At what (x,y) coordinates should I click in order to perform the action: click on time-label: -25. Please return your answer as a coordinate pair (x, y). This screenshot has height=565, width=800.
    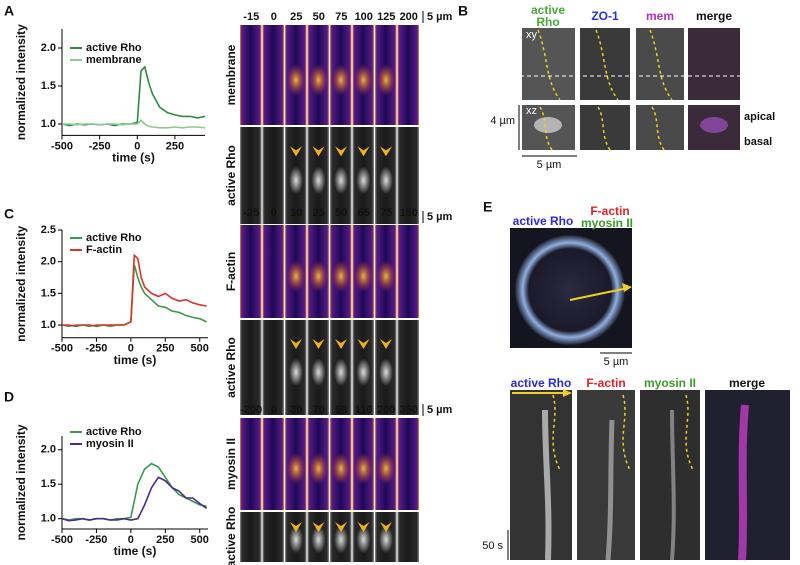
    Looking at the image, I should click on (251, 213).